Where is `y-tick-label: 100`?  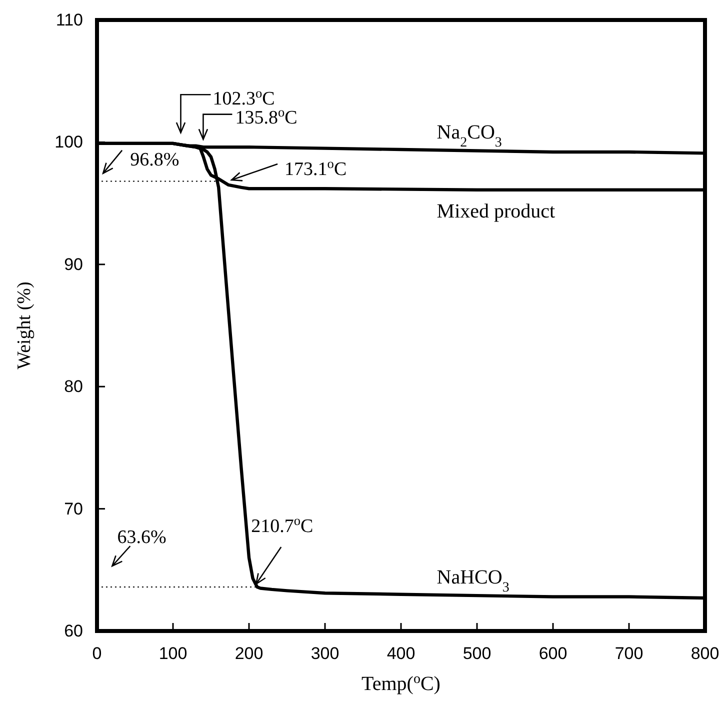 y-tick-label: 100 is located at coordinates (68, 142).